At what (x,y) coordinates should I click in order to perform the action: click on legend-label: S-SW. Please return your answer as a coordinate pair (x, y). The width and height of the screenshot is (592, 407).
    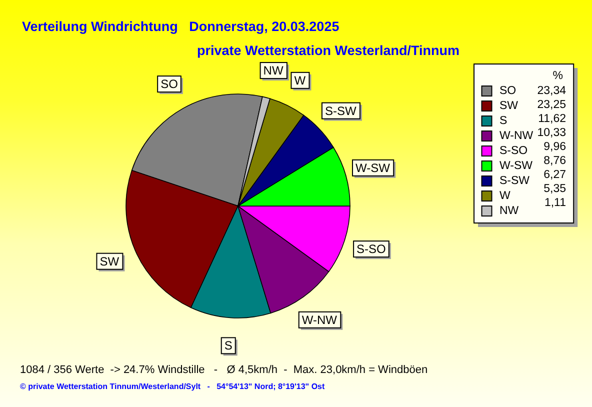
    Looking at the image, I should click on (515, 181).